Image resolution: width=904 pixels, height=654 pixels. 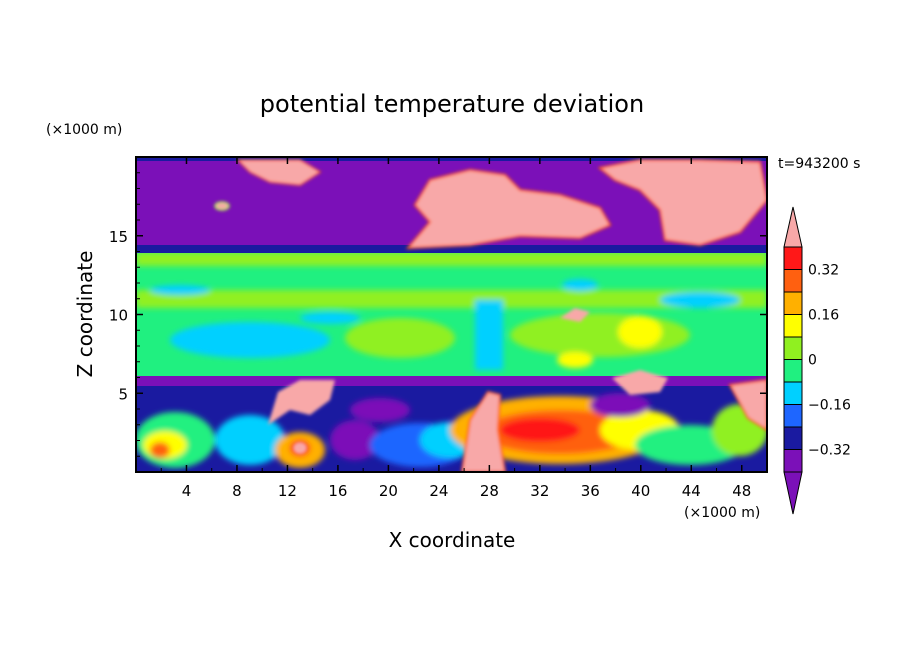 What do you see at coordinates (287, 491) in the screenshot?
I see `x-tick-label: 12` at bounding box center [287, 491].